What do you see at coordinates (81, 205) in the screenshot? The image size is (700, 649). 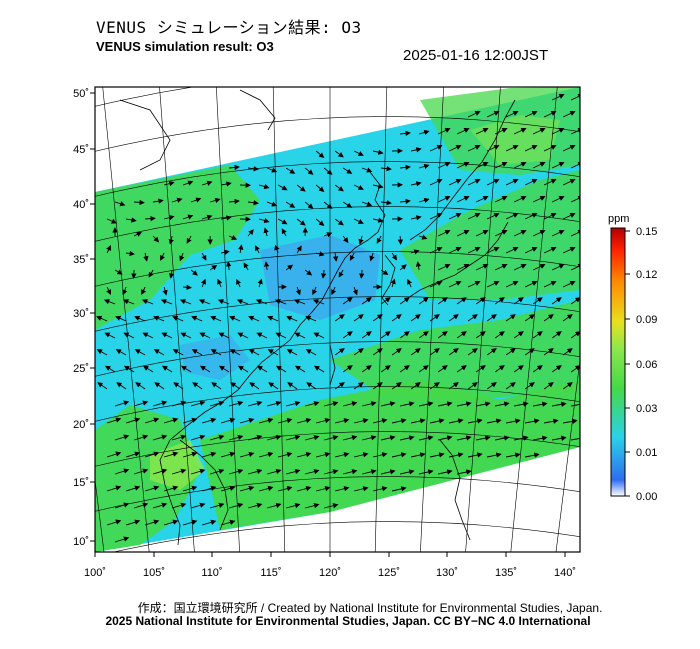 I see `lat-tick-label: 40˚` at bounding box center [81, 205].